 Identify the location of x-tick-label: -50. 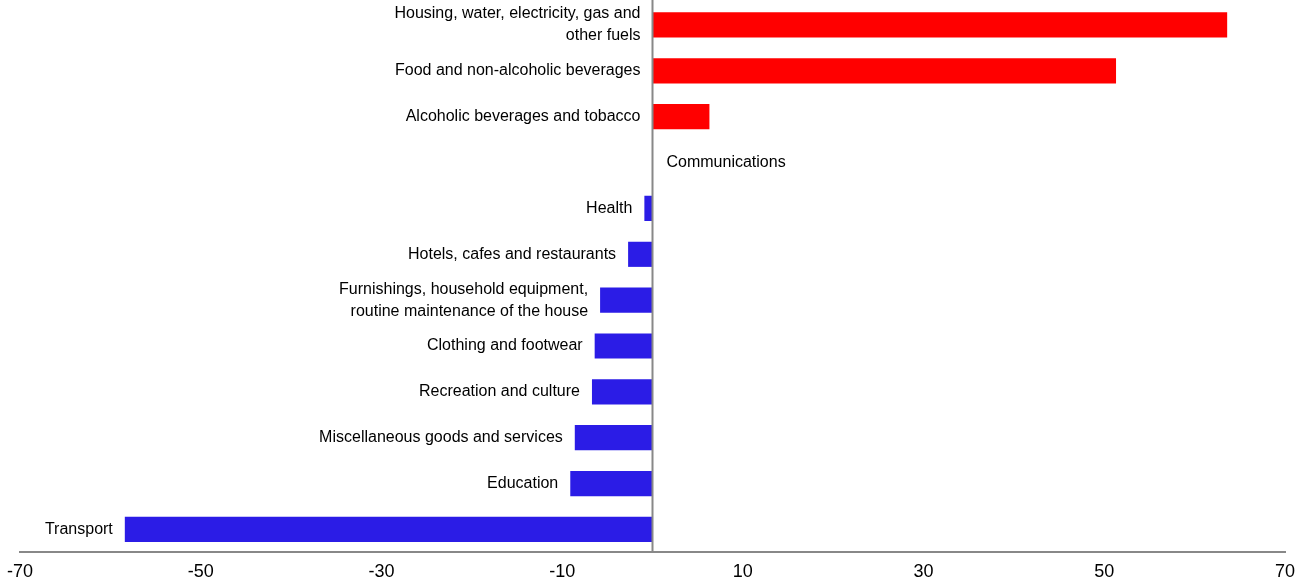
(200, 571).